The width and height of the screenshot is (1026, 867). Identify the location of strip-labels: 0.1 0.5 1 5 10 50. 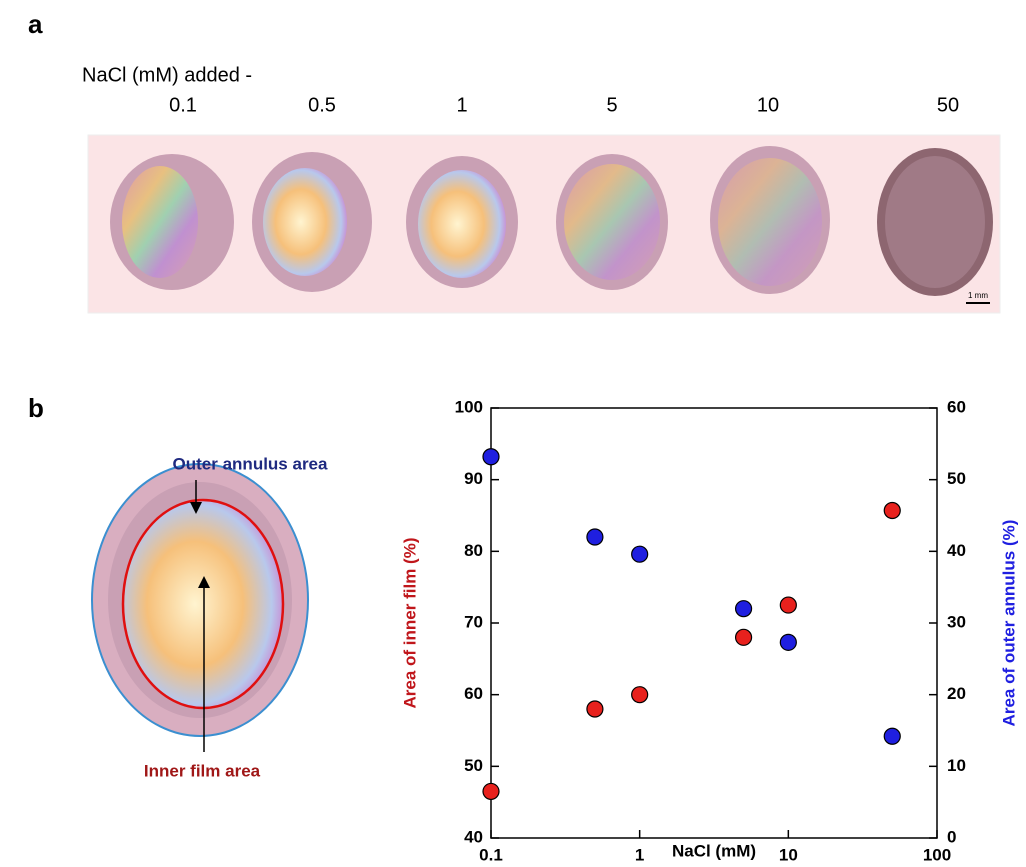
(564, 105).